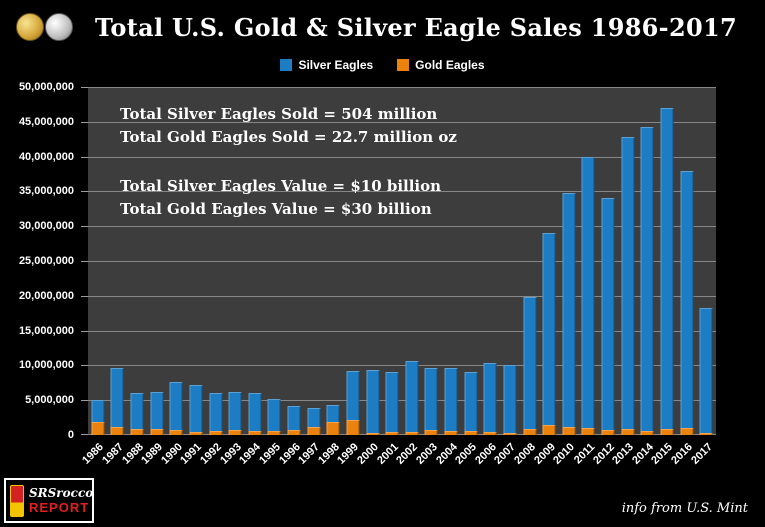 The height and width of the screenshot is (527, 765). I want to click on x-axis-label-2010: 2010, so click(564, 454).